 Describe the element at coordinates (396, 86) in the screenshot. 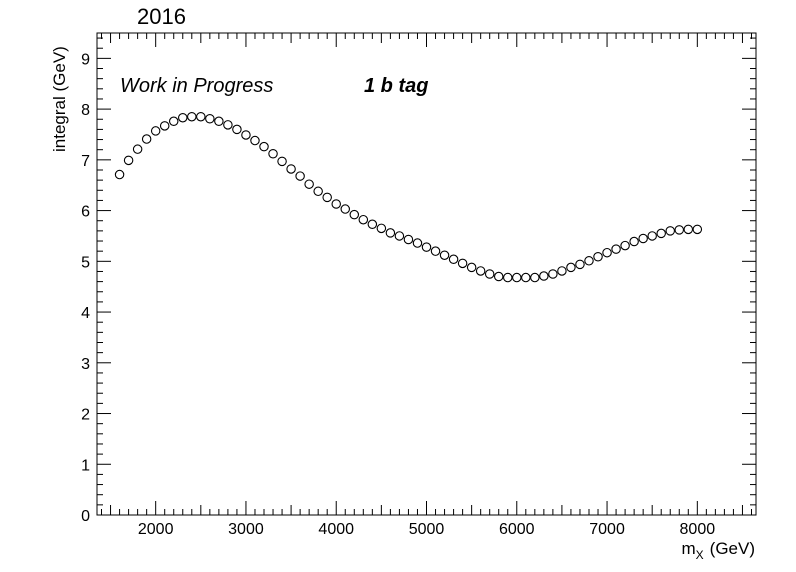

I see `annotation-b-tag: 1 b tag` at that location.